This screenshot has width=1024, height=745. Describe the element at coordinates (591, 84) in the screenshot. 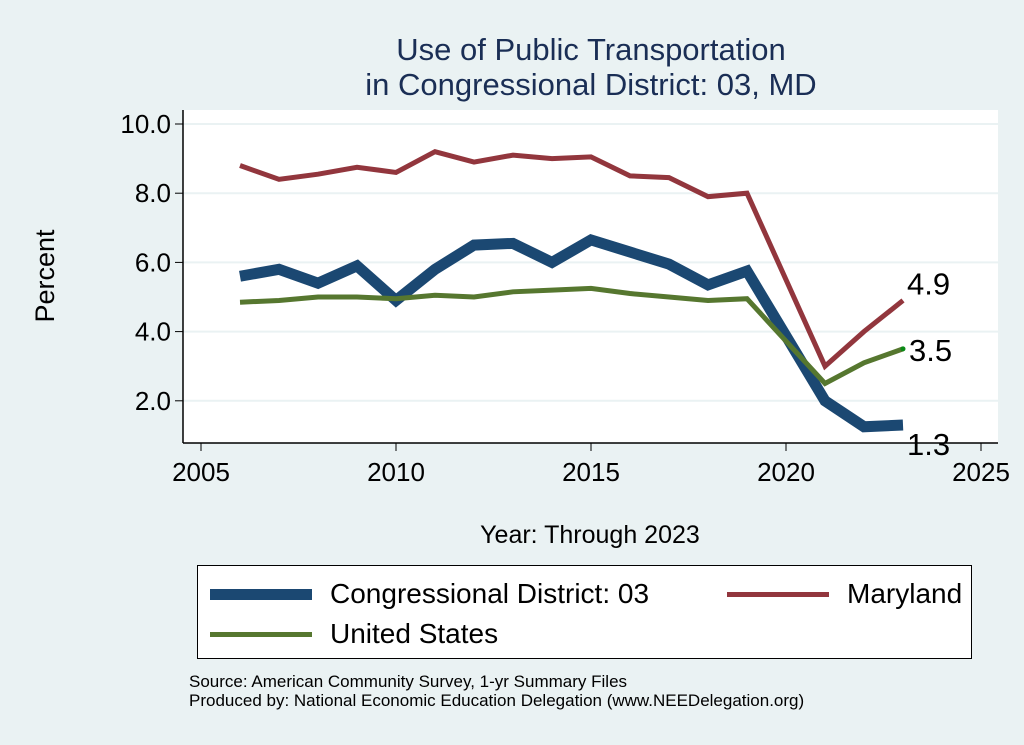

I see `chart-title-line-2: in Congressional District: 03, MD` at that location.